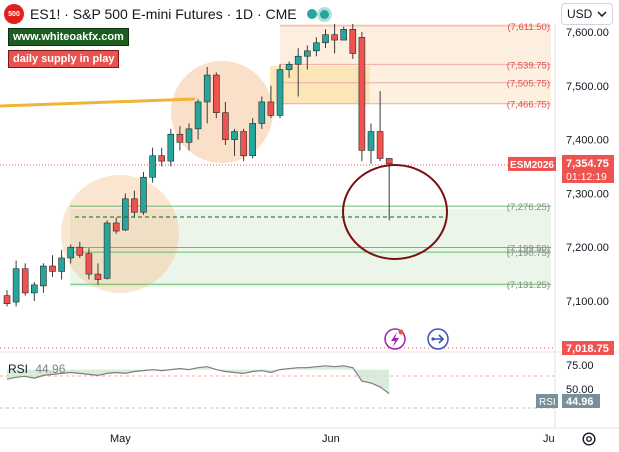 Image resolution: width=619 pixels, height=452 pixels. I want to click on rsi-badge-value: 44.96, so click(580, 402).